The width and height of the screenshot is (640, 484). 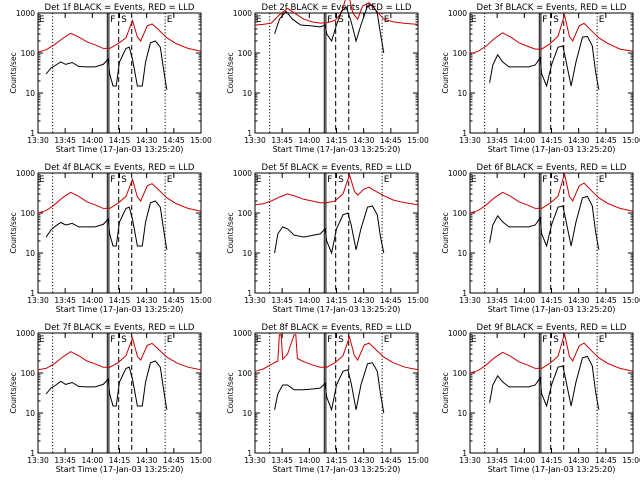 What do you see at coordinates (120, 469) in the screenshot?
I see `x-axis-label: Start Time (17-Jan-03 13:25:20)` at bounding box center [120, 469].